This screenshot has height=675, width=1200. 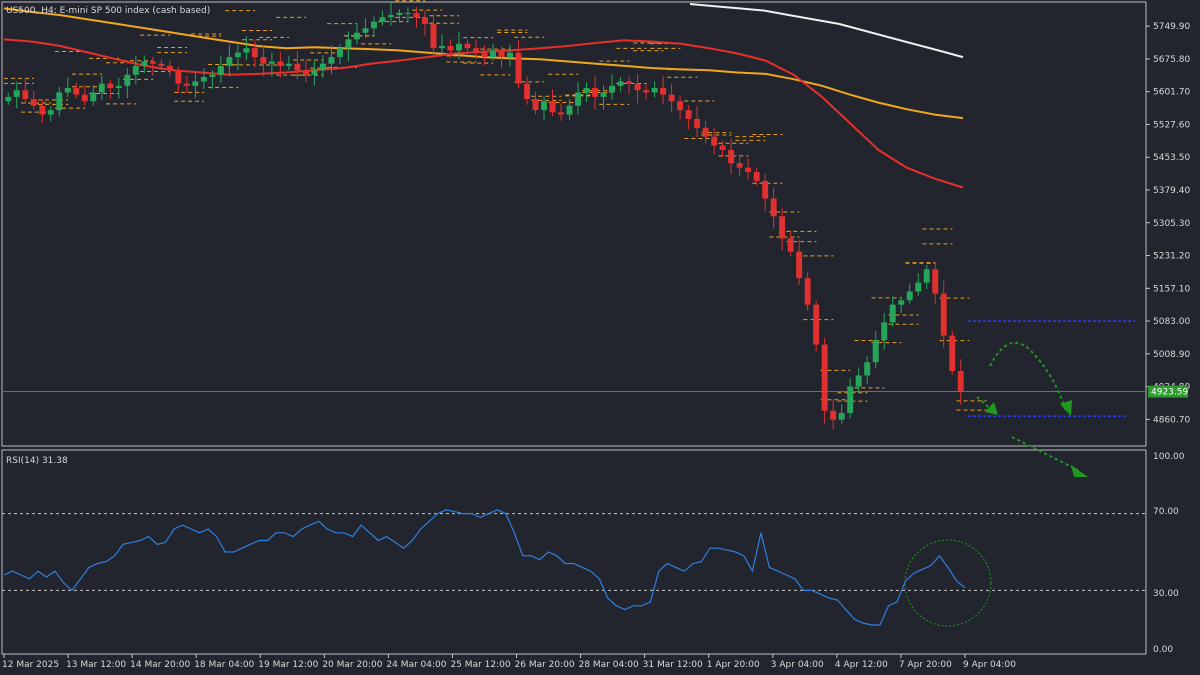 What do you see at coordinates (1171, 289) in the screenshot?
I see `price-tick-label: 5157.10` at bounding box center [1171, 289].